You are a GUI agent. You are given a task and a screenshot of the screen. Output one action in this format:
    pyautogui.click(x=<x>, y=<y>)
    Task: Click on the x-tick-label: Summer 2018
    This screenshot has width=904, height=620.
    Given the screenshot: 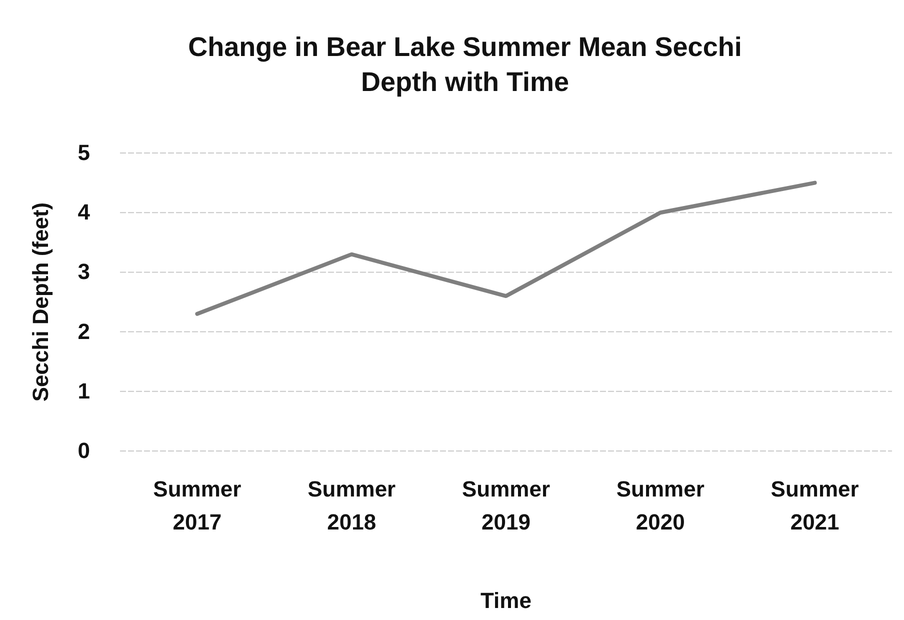 What is the action you would take?
    pyautogui.click(x=352, y=505)
    